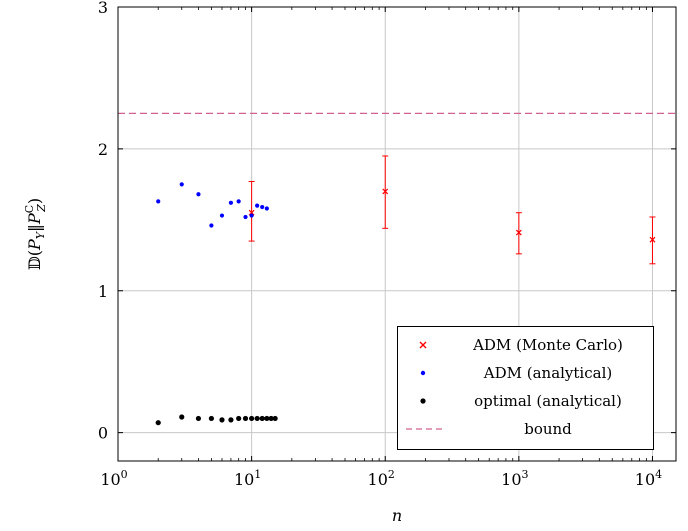 Image resolution: width=688 pixels, height=531 pixels. What do you see at coordinates (423, 345) in the screenshot?
I see `legend-swatch-x-marker` at bounding box center [423, 345].